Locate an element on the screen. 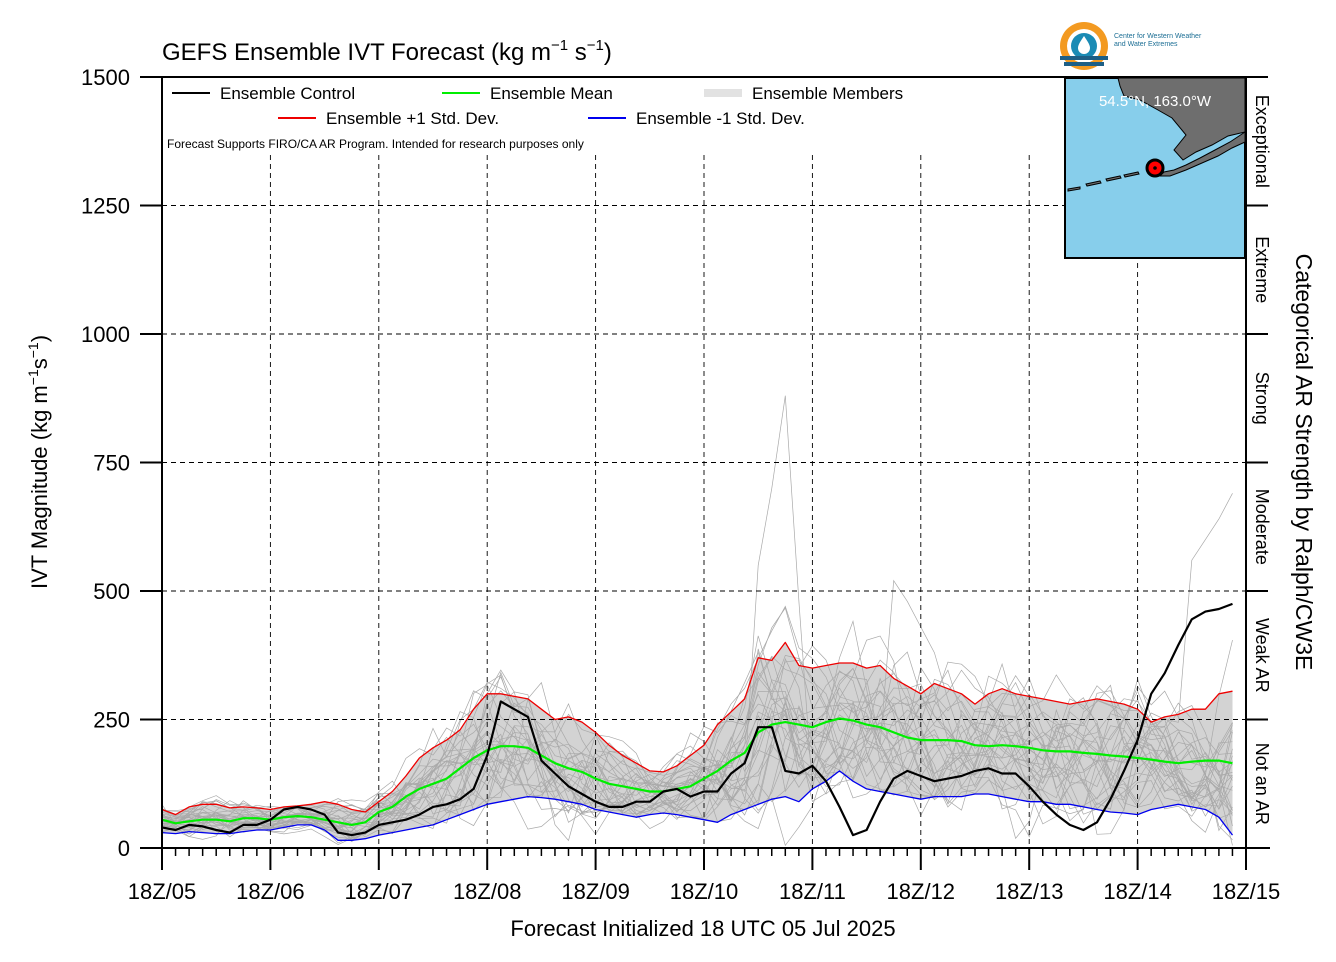 This screenshot has width=1336, height=962. x-tick-label: 18Z/10 is located at coordinates (704, 891).